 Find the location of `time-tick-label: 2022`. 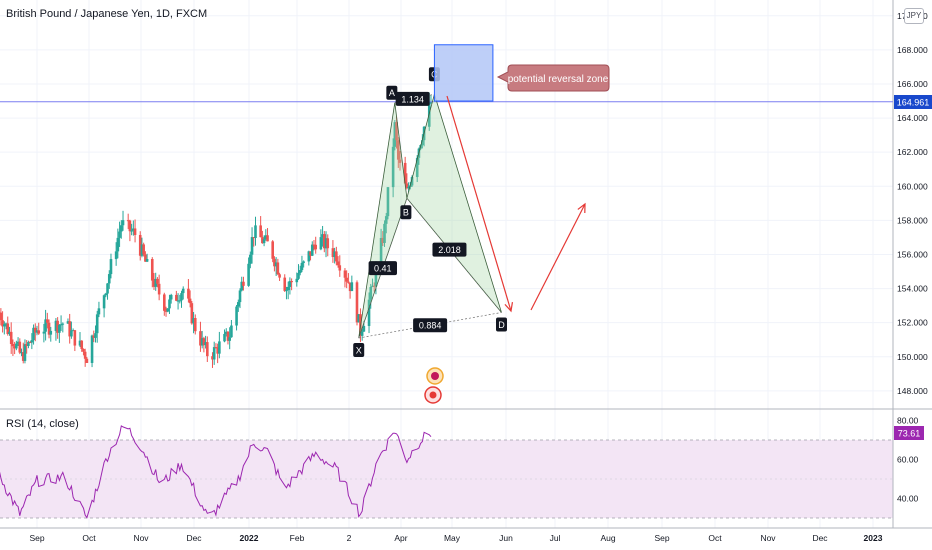

time-tick-label: 2022 is located at coordinates (249, 538).